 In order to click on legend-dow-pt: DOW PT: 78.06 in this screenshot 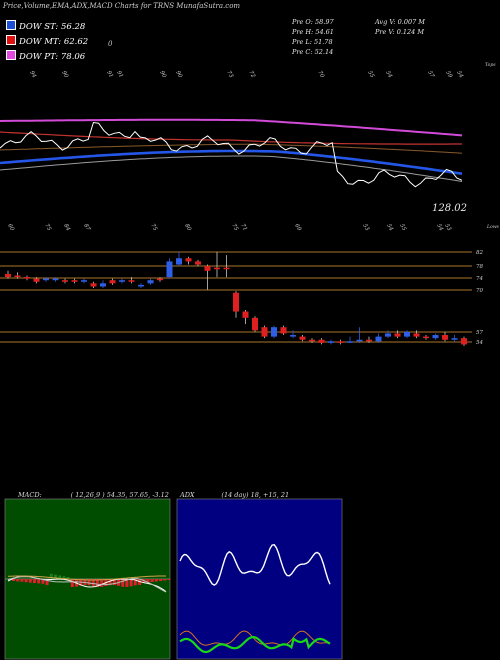, I will do `click(45, 56)`.